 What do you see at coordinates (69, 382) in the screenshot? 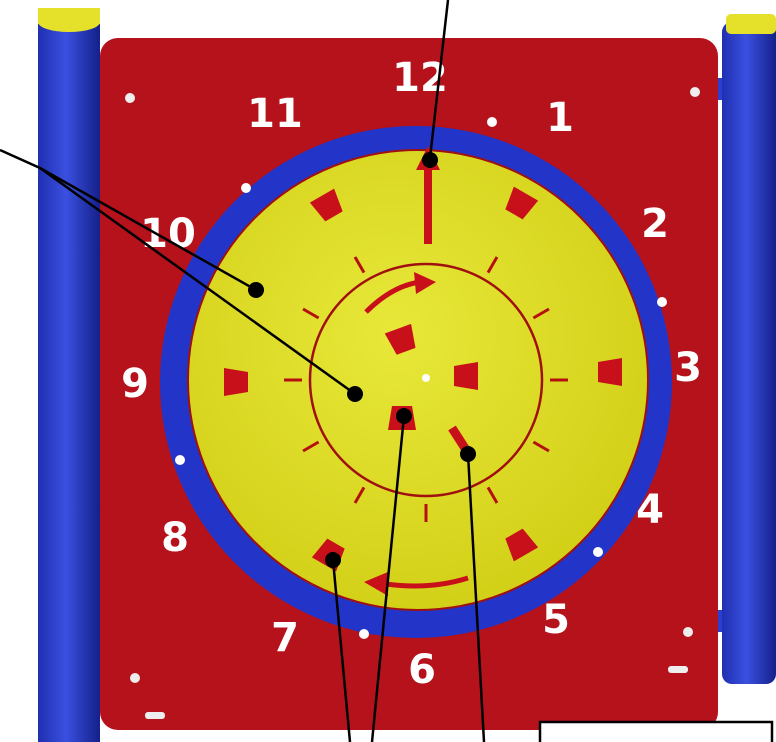
I see `left-post` at bounding box center [69, 382].